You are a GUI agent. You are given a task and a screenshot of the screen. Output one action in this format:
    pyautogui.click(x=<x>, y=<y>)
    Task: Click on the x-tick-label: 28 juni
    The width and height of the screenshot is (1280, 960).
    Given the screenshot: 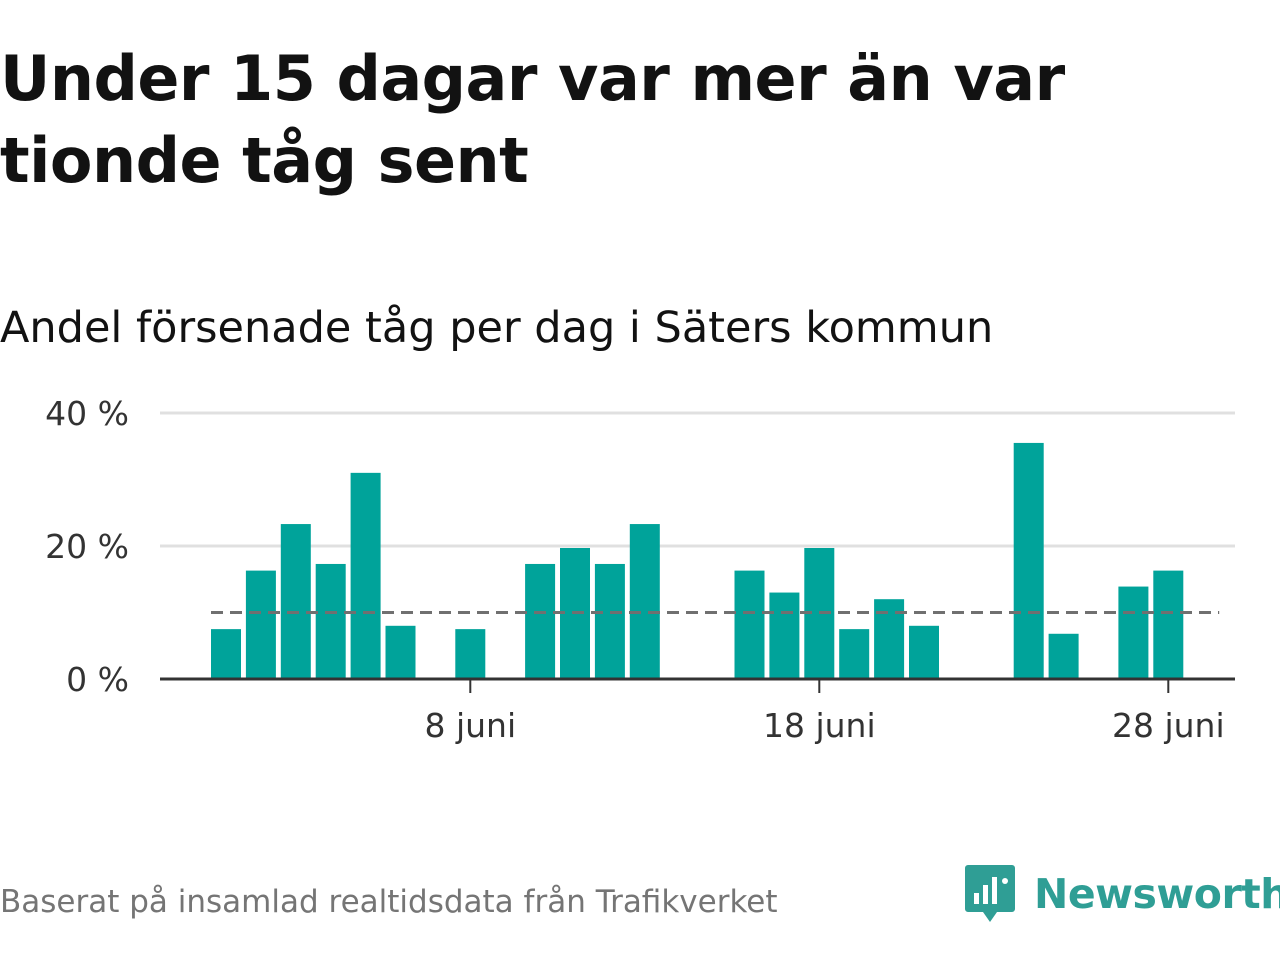 What is the action you would take?
    pyautogui.click(x=1168, y=725)
    